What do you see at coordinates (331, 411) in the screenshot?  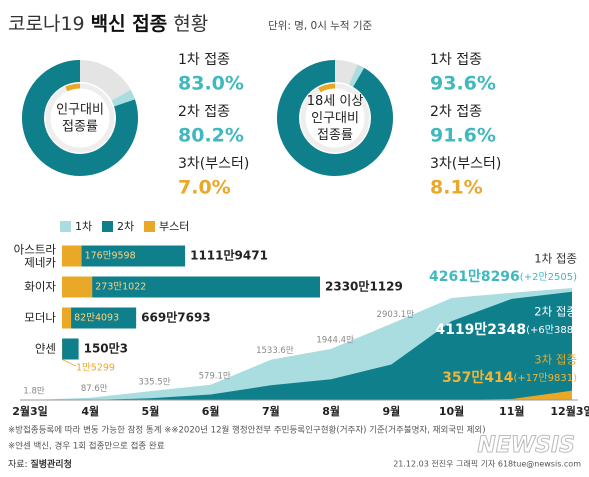 I see `x-tick-label: 8월` at bounding box center [331, 411].